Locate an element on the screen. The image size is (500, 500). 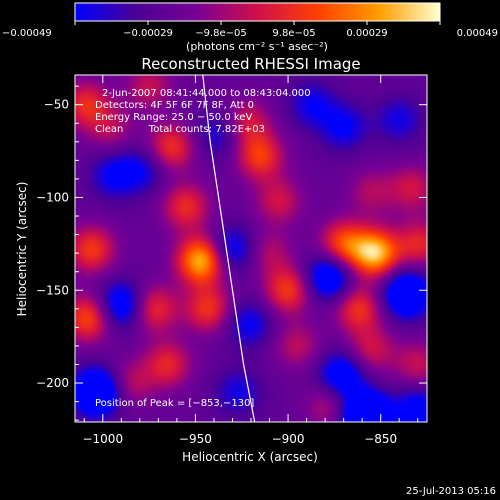
peak-position-label: Position of Peak = [−853,−130] is located at coordinates (174, 403).